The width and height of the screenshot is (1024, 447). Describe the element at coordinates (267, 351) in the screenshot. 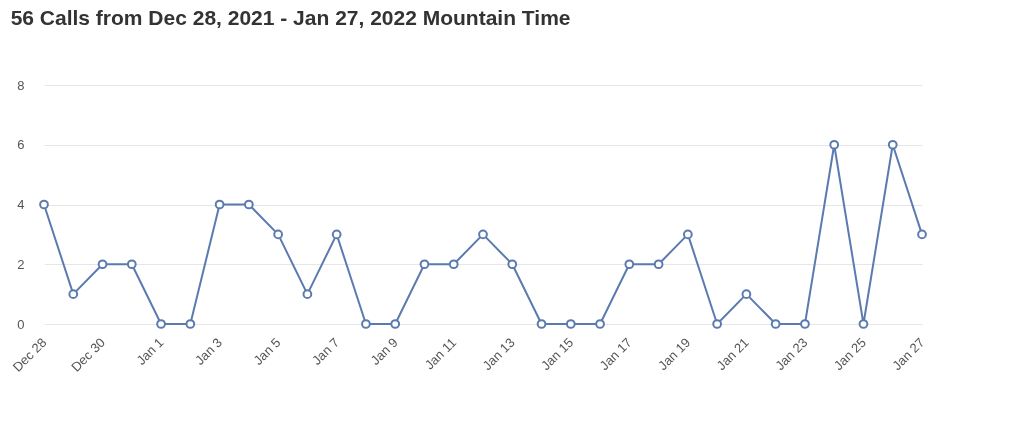

I see `x-tick-label: Jan 5` at that location.